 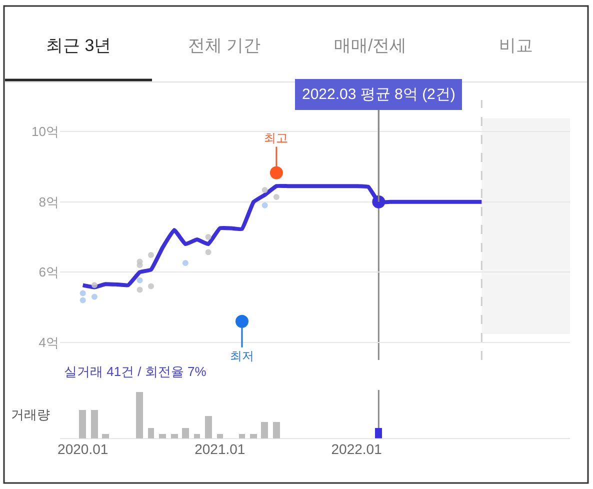 What do you see at coordinates (242, 356) in the screenshot?
I see `annotation: 최저` at bounding box center [242, 356].